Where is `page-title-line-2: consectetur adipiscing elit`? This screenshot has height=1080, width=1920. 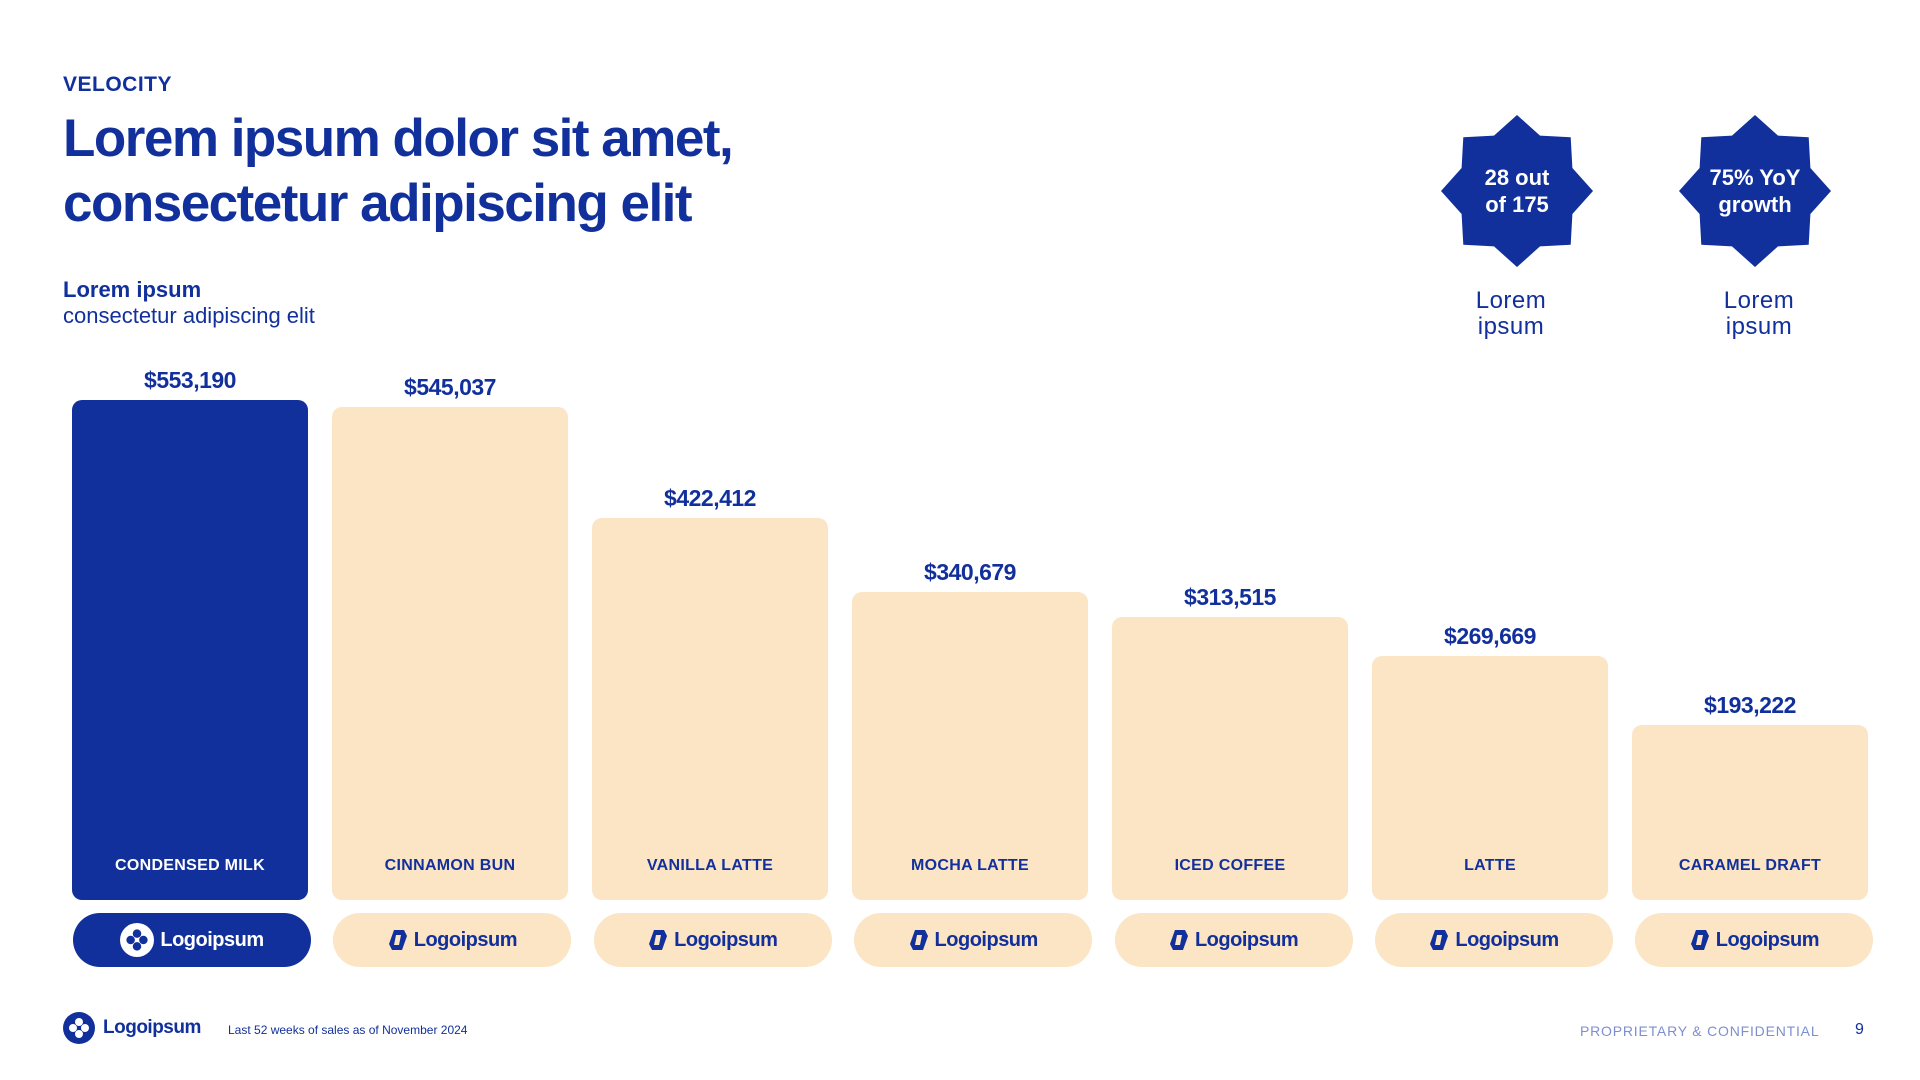
page-title-line-2: consectetur adipiscing elit is located at coordinates (378, 203).